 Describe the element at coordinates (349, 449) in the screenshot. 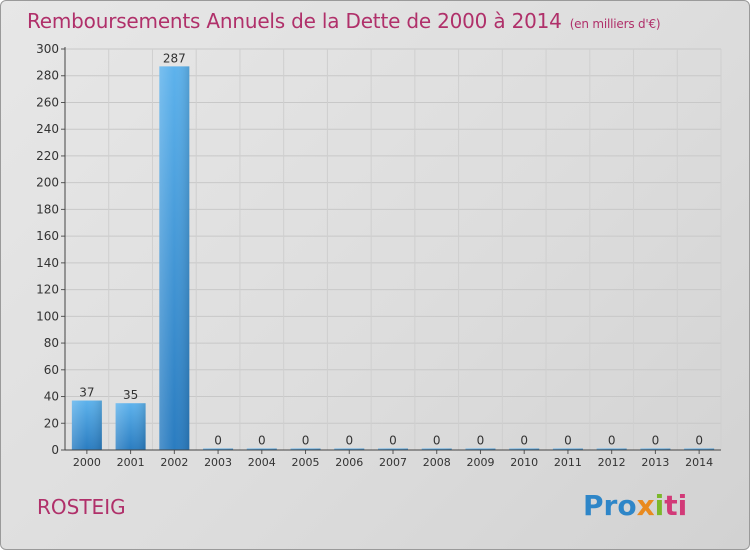

I see `bar-shade-2006` at that location.